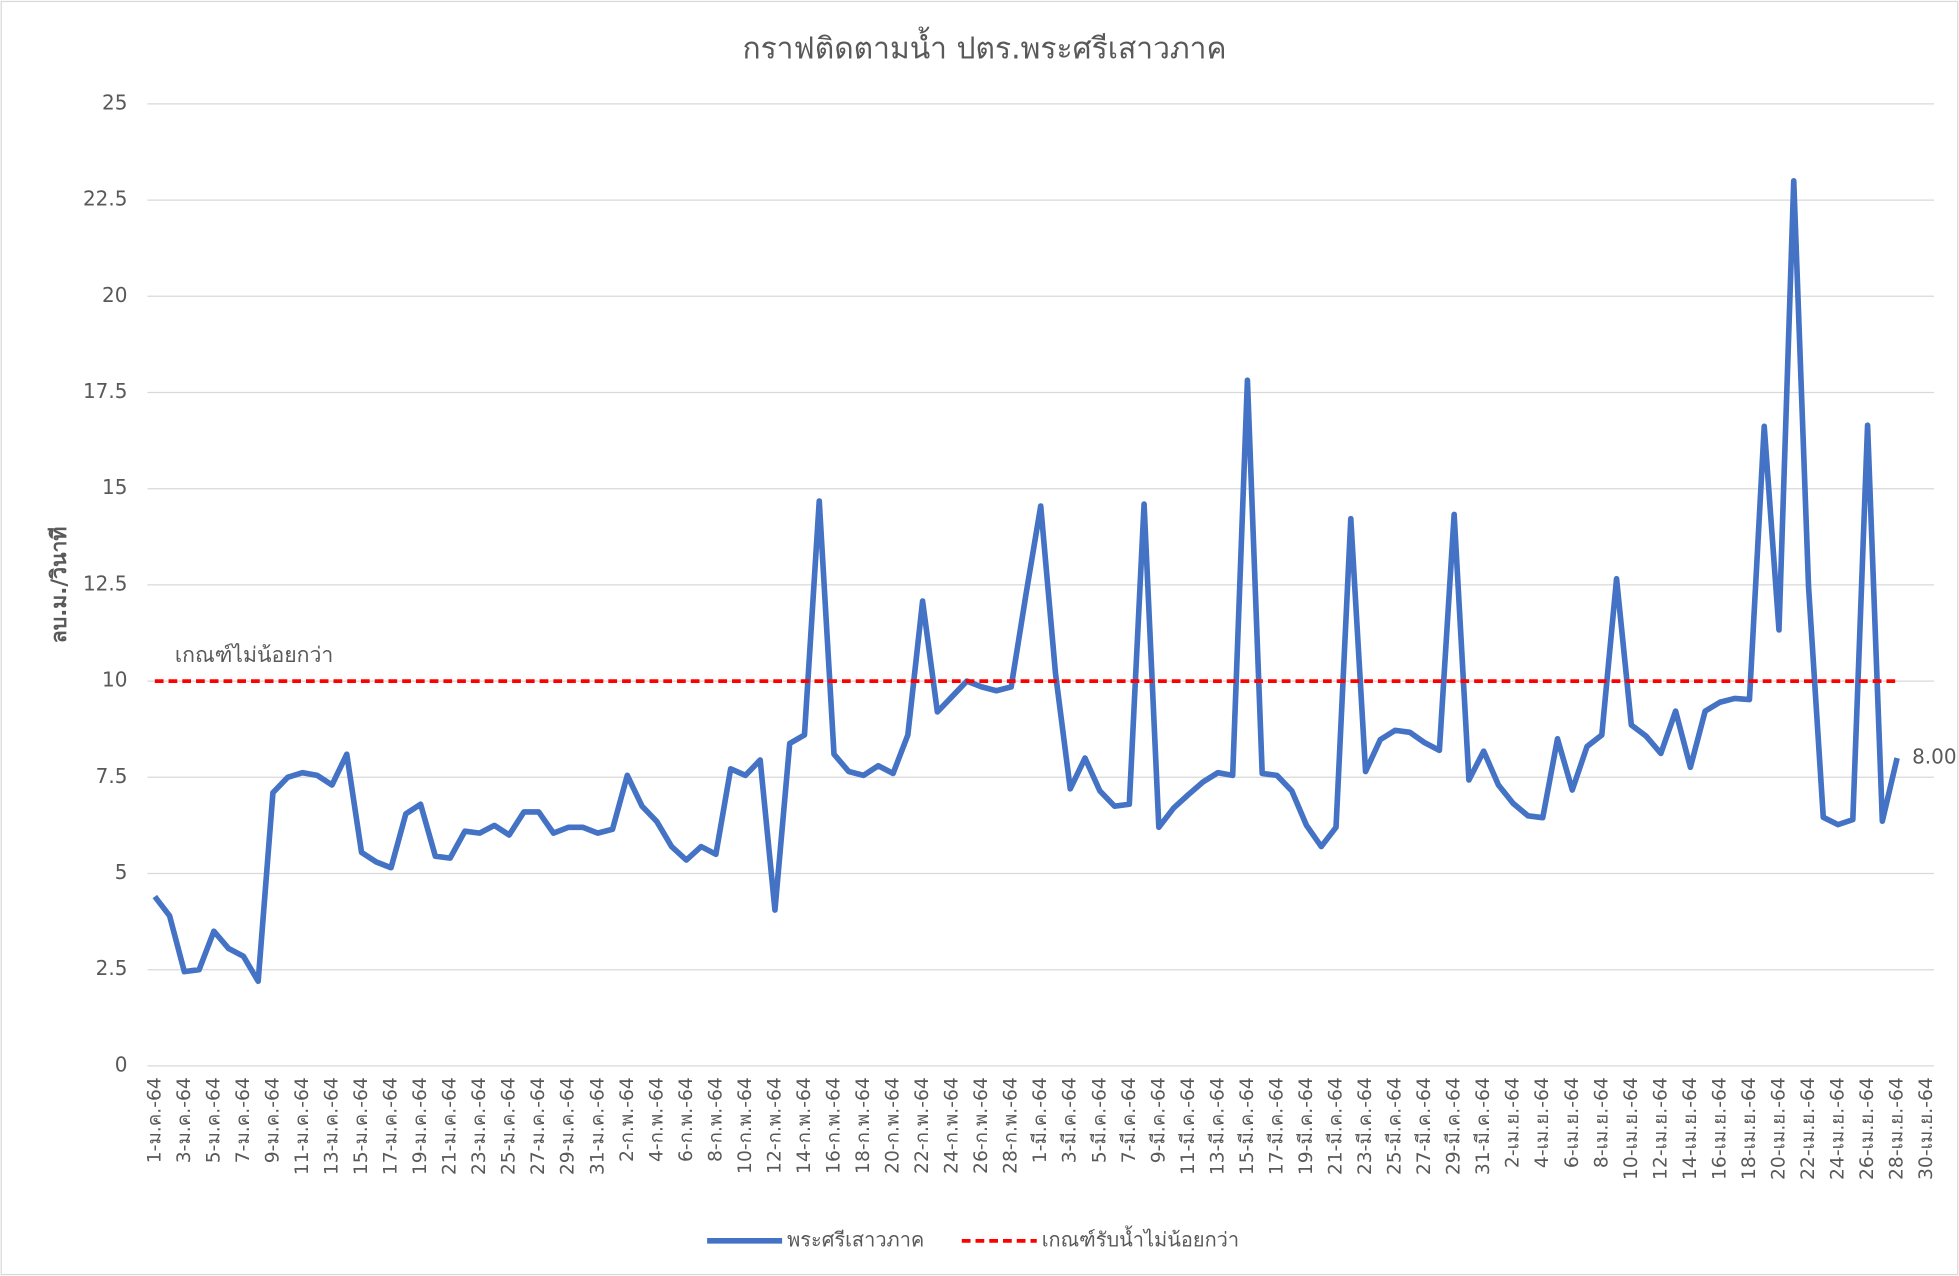 This screenshot has height=1276, width=1959. Describe the element at coordinates (105, 391) in the screenshot. I see `y-tick-label: 17.5` at that location.